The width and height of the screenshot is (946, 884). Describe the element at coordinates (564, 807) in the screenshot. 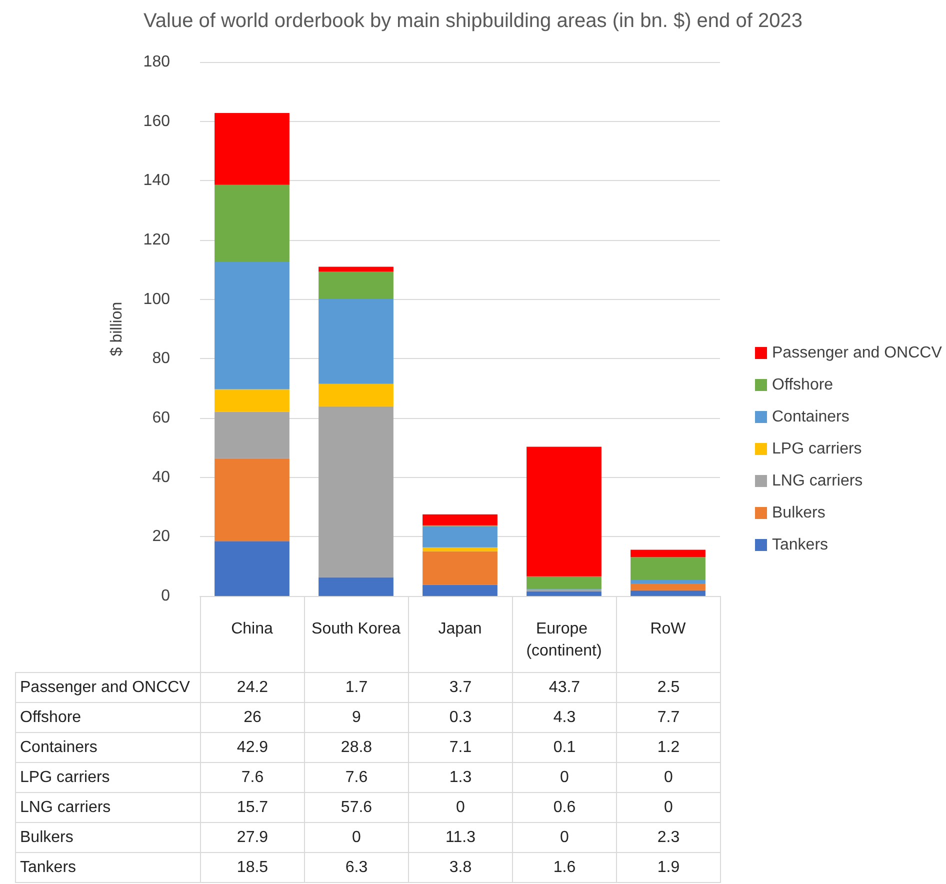

I see `data-label: 0.6` at that location.